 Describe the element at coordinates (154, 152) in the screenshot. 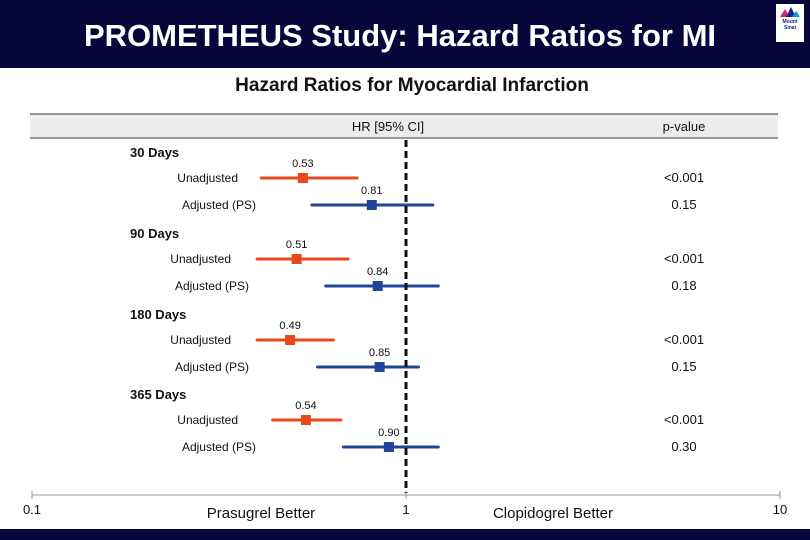

I see `group-label: 30 Days` at that location.